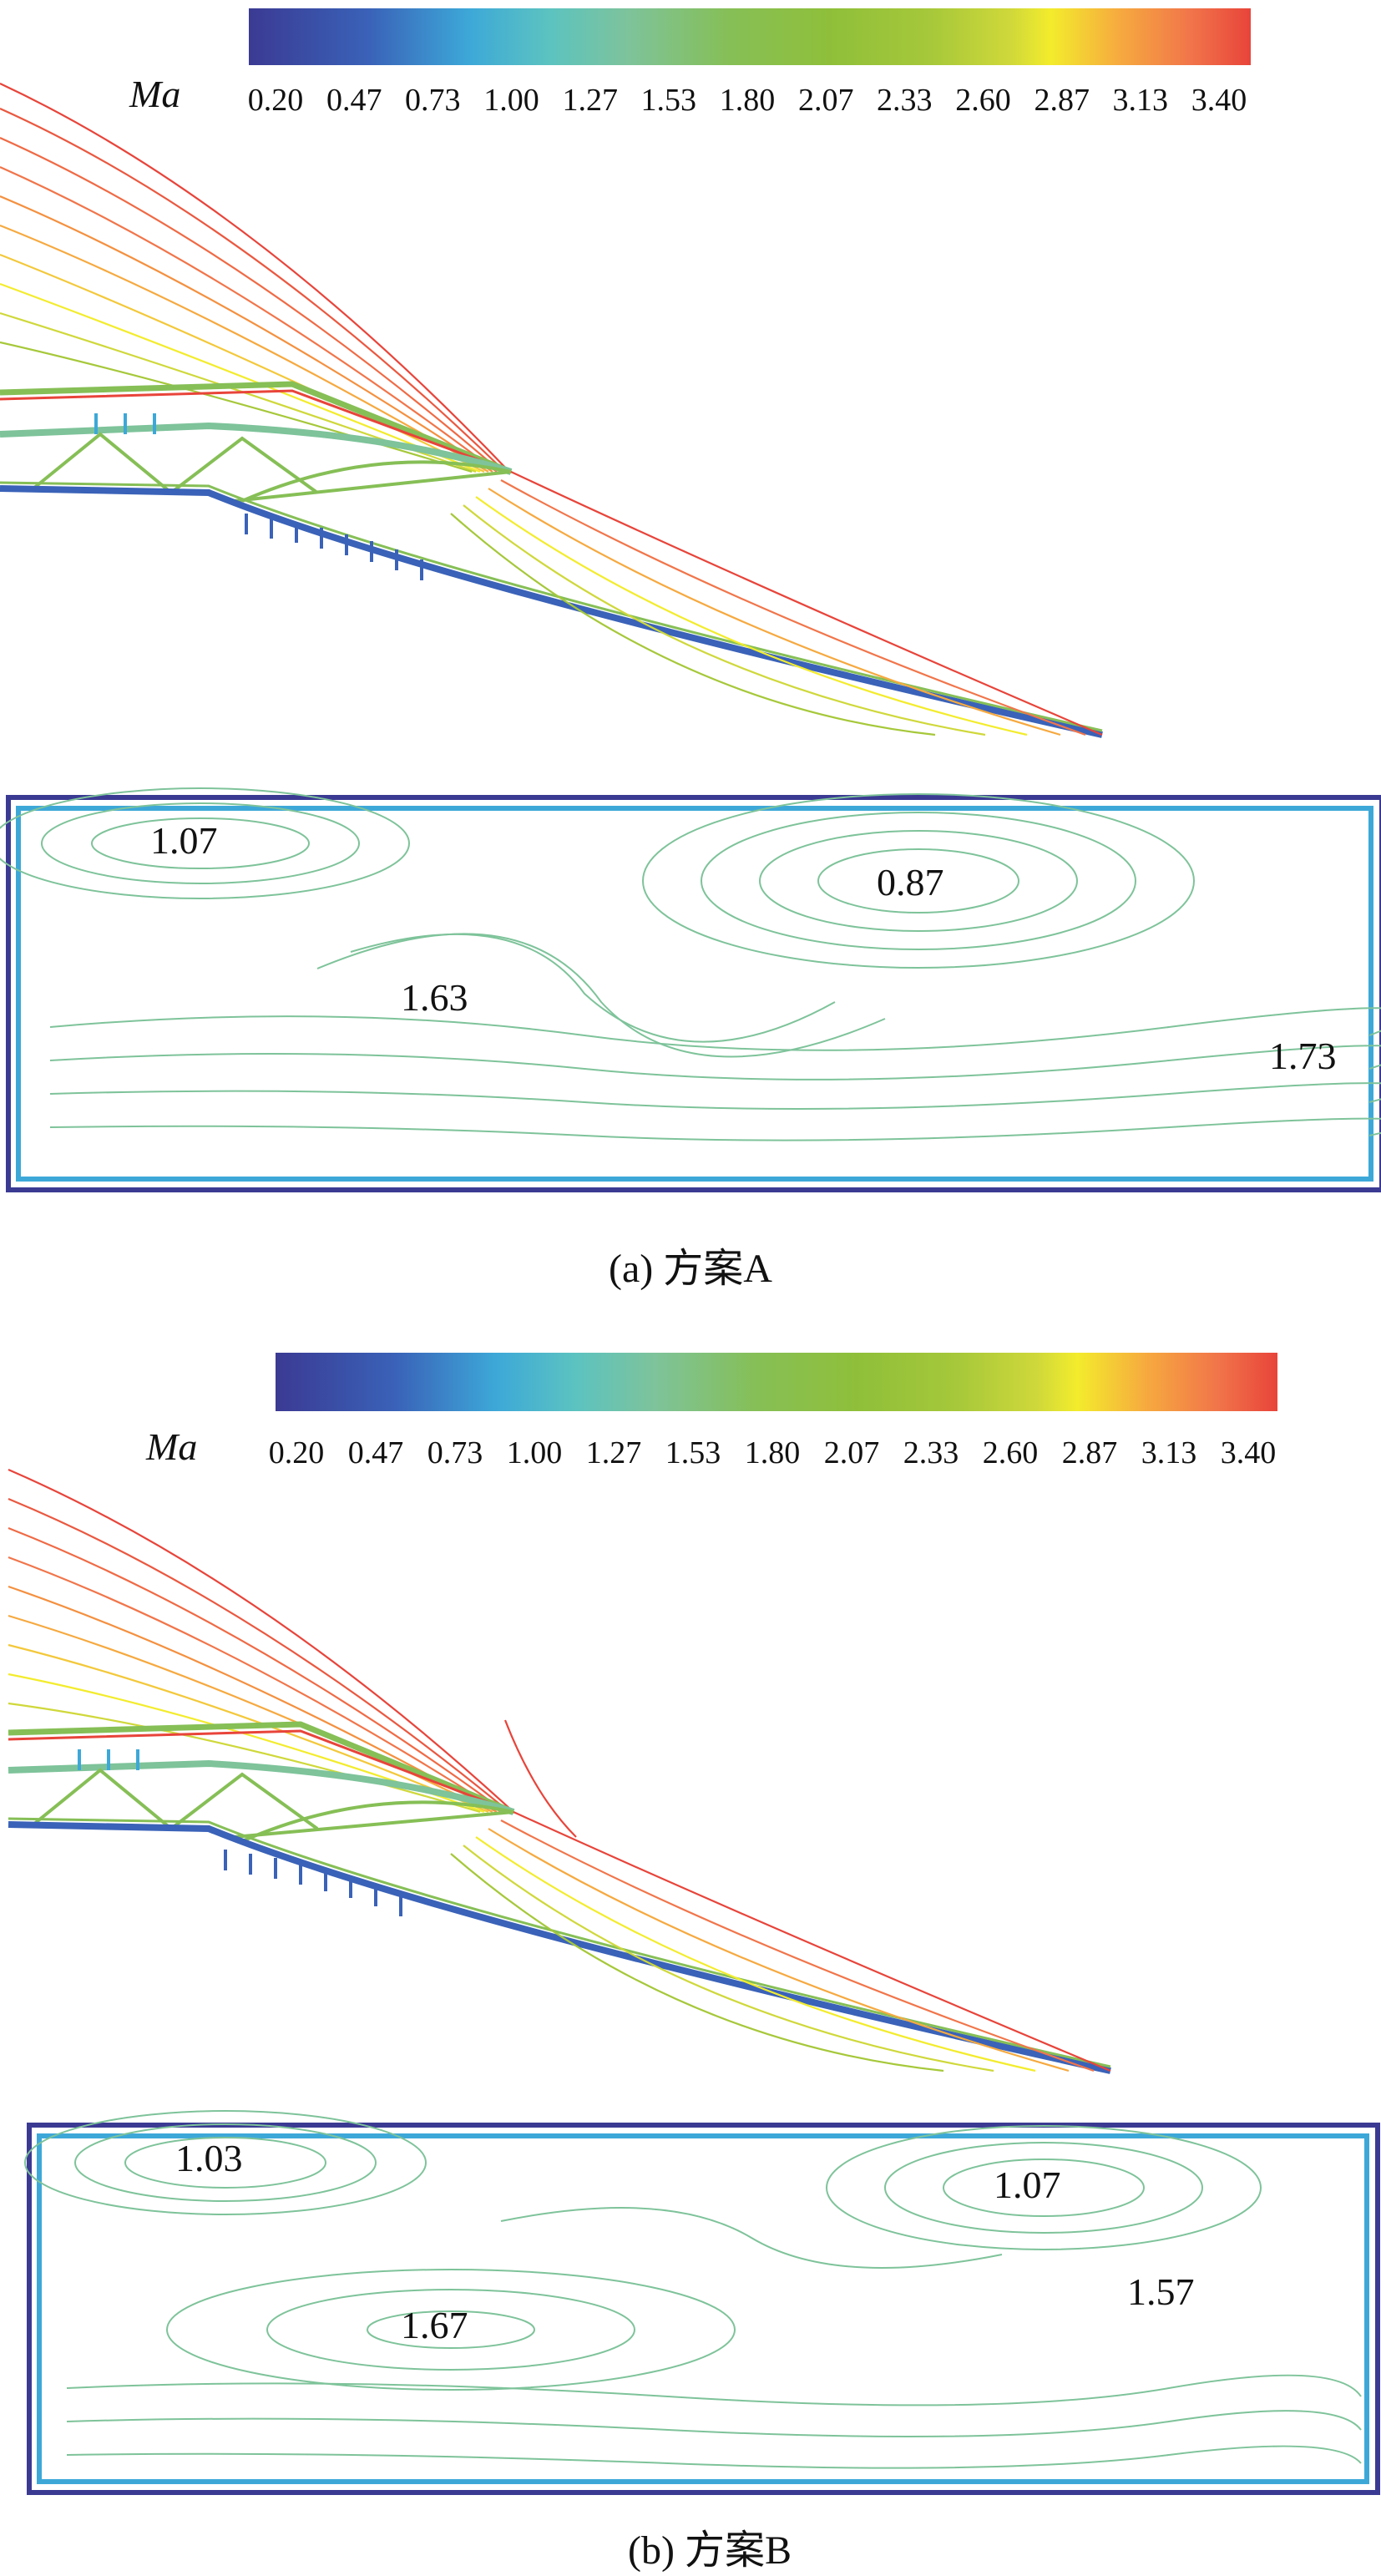 This screenshot has height=2576, width=1381. What do you see at coordinates (1011, 1452) in the screenshot?
I see `colorbar-b-tick-9: 2.60` at bounding box center [1011, 1452].